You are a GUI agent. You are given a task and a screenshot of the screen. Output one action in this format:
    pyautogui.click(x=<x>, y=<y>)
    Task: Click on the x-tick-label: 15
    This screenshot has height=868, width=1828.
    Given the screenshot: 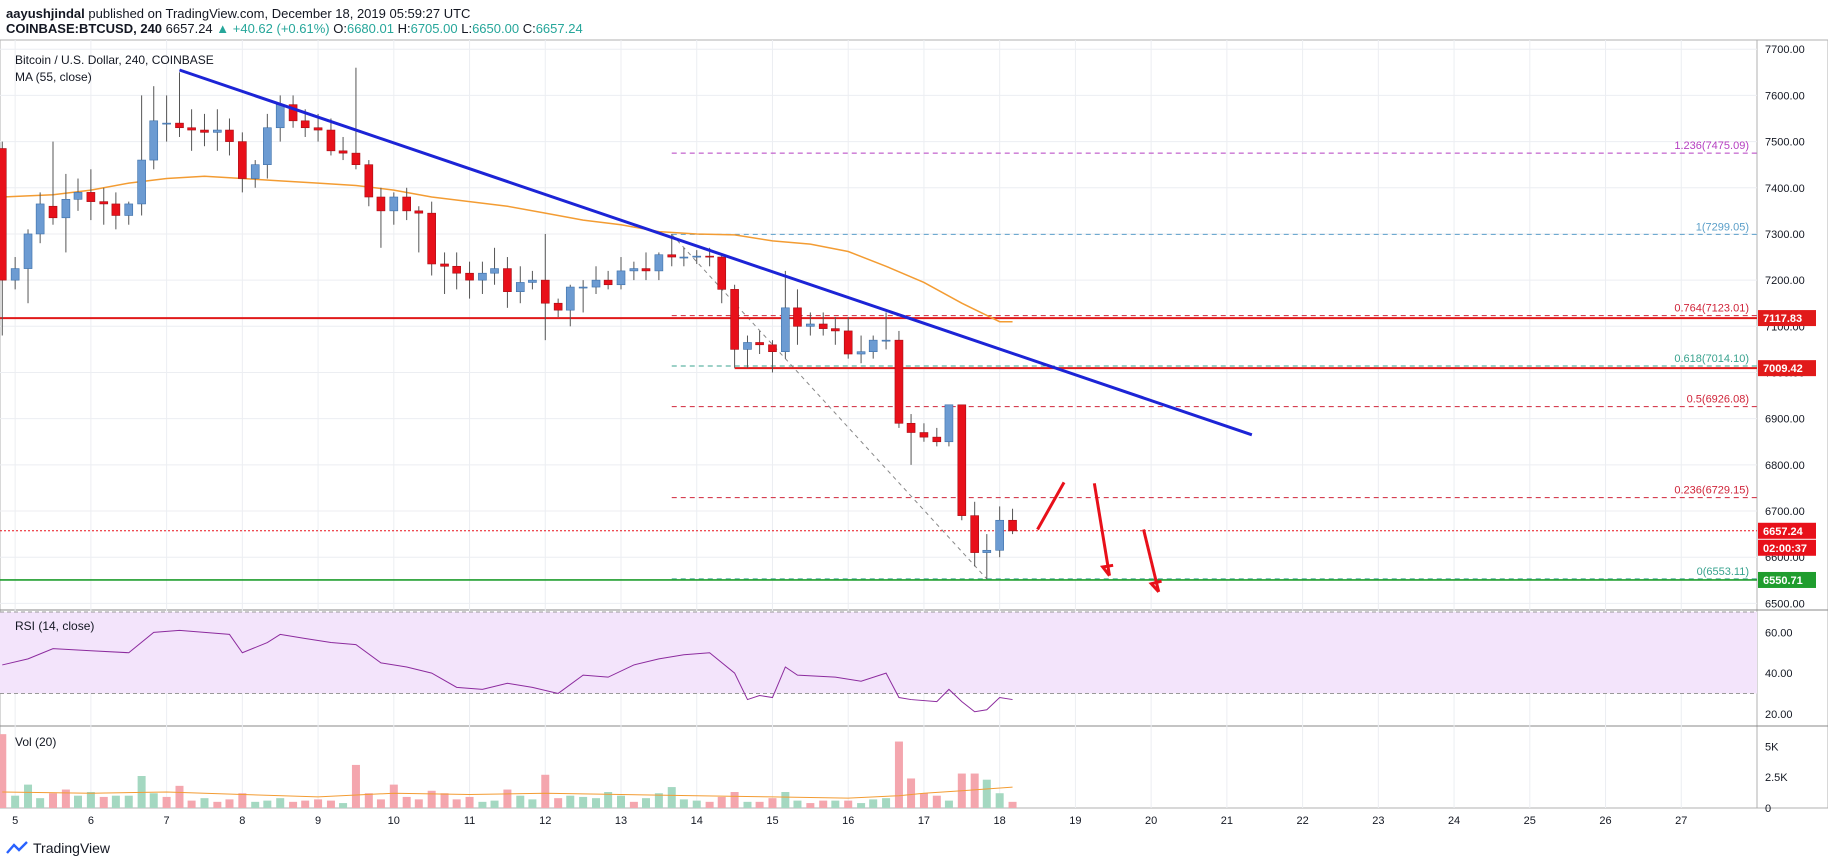 What is the action you would take?
    pyautogui.click(x=772, y=821)
    